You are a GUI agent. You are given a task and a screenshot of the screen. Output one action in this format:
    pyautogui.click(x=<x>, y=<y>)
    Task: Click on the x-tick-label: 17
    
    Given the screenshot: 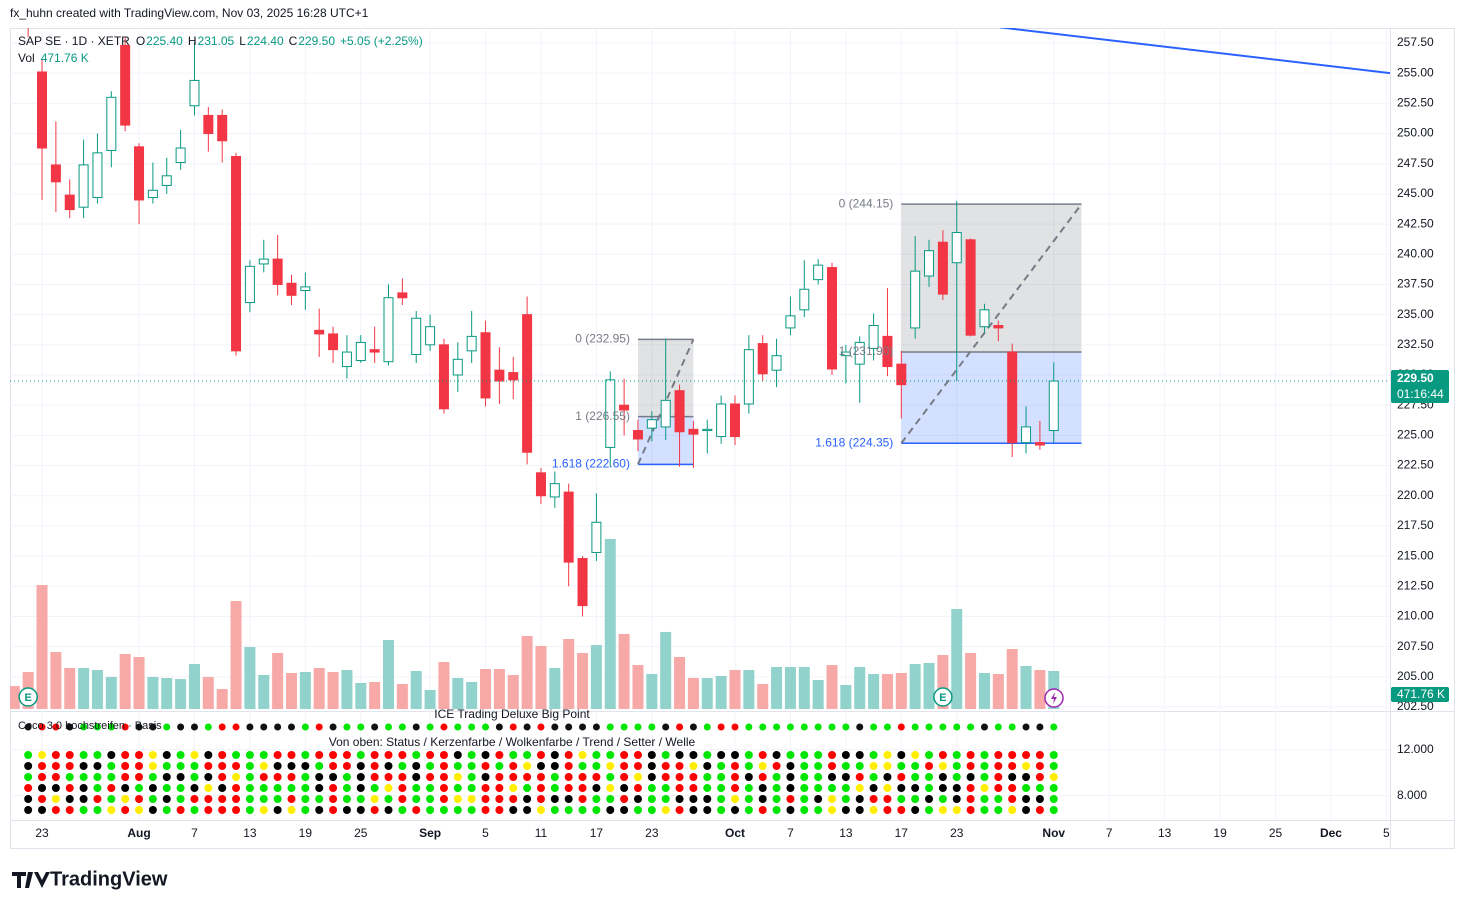 What is the action you would take?
    pyautogui.click(x=902, y=833)
    